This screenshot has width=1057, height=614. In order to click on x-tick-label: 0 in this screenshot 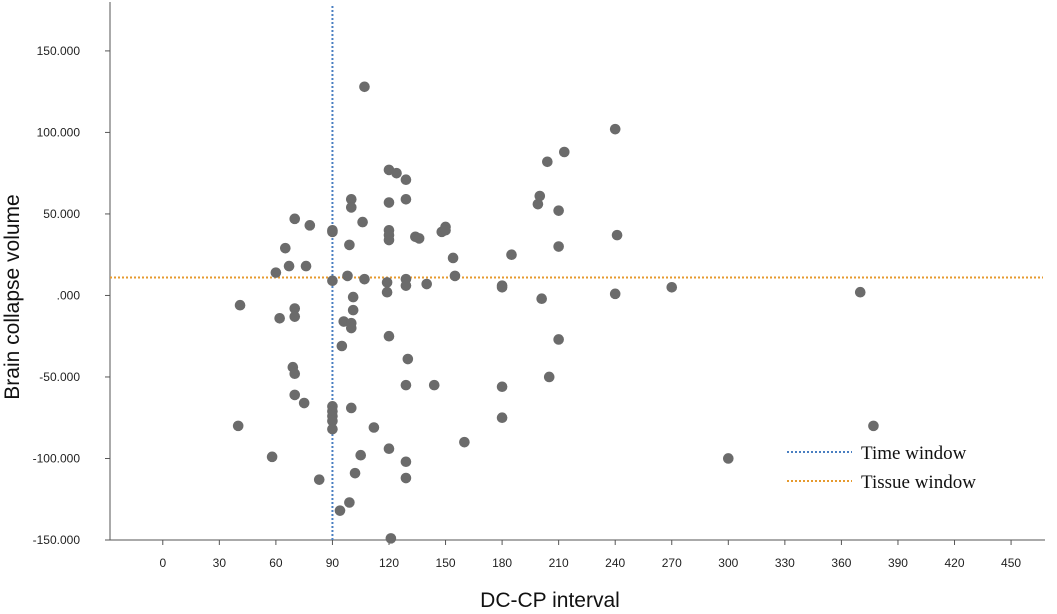, I will do `click(162, 563)`.